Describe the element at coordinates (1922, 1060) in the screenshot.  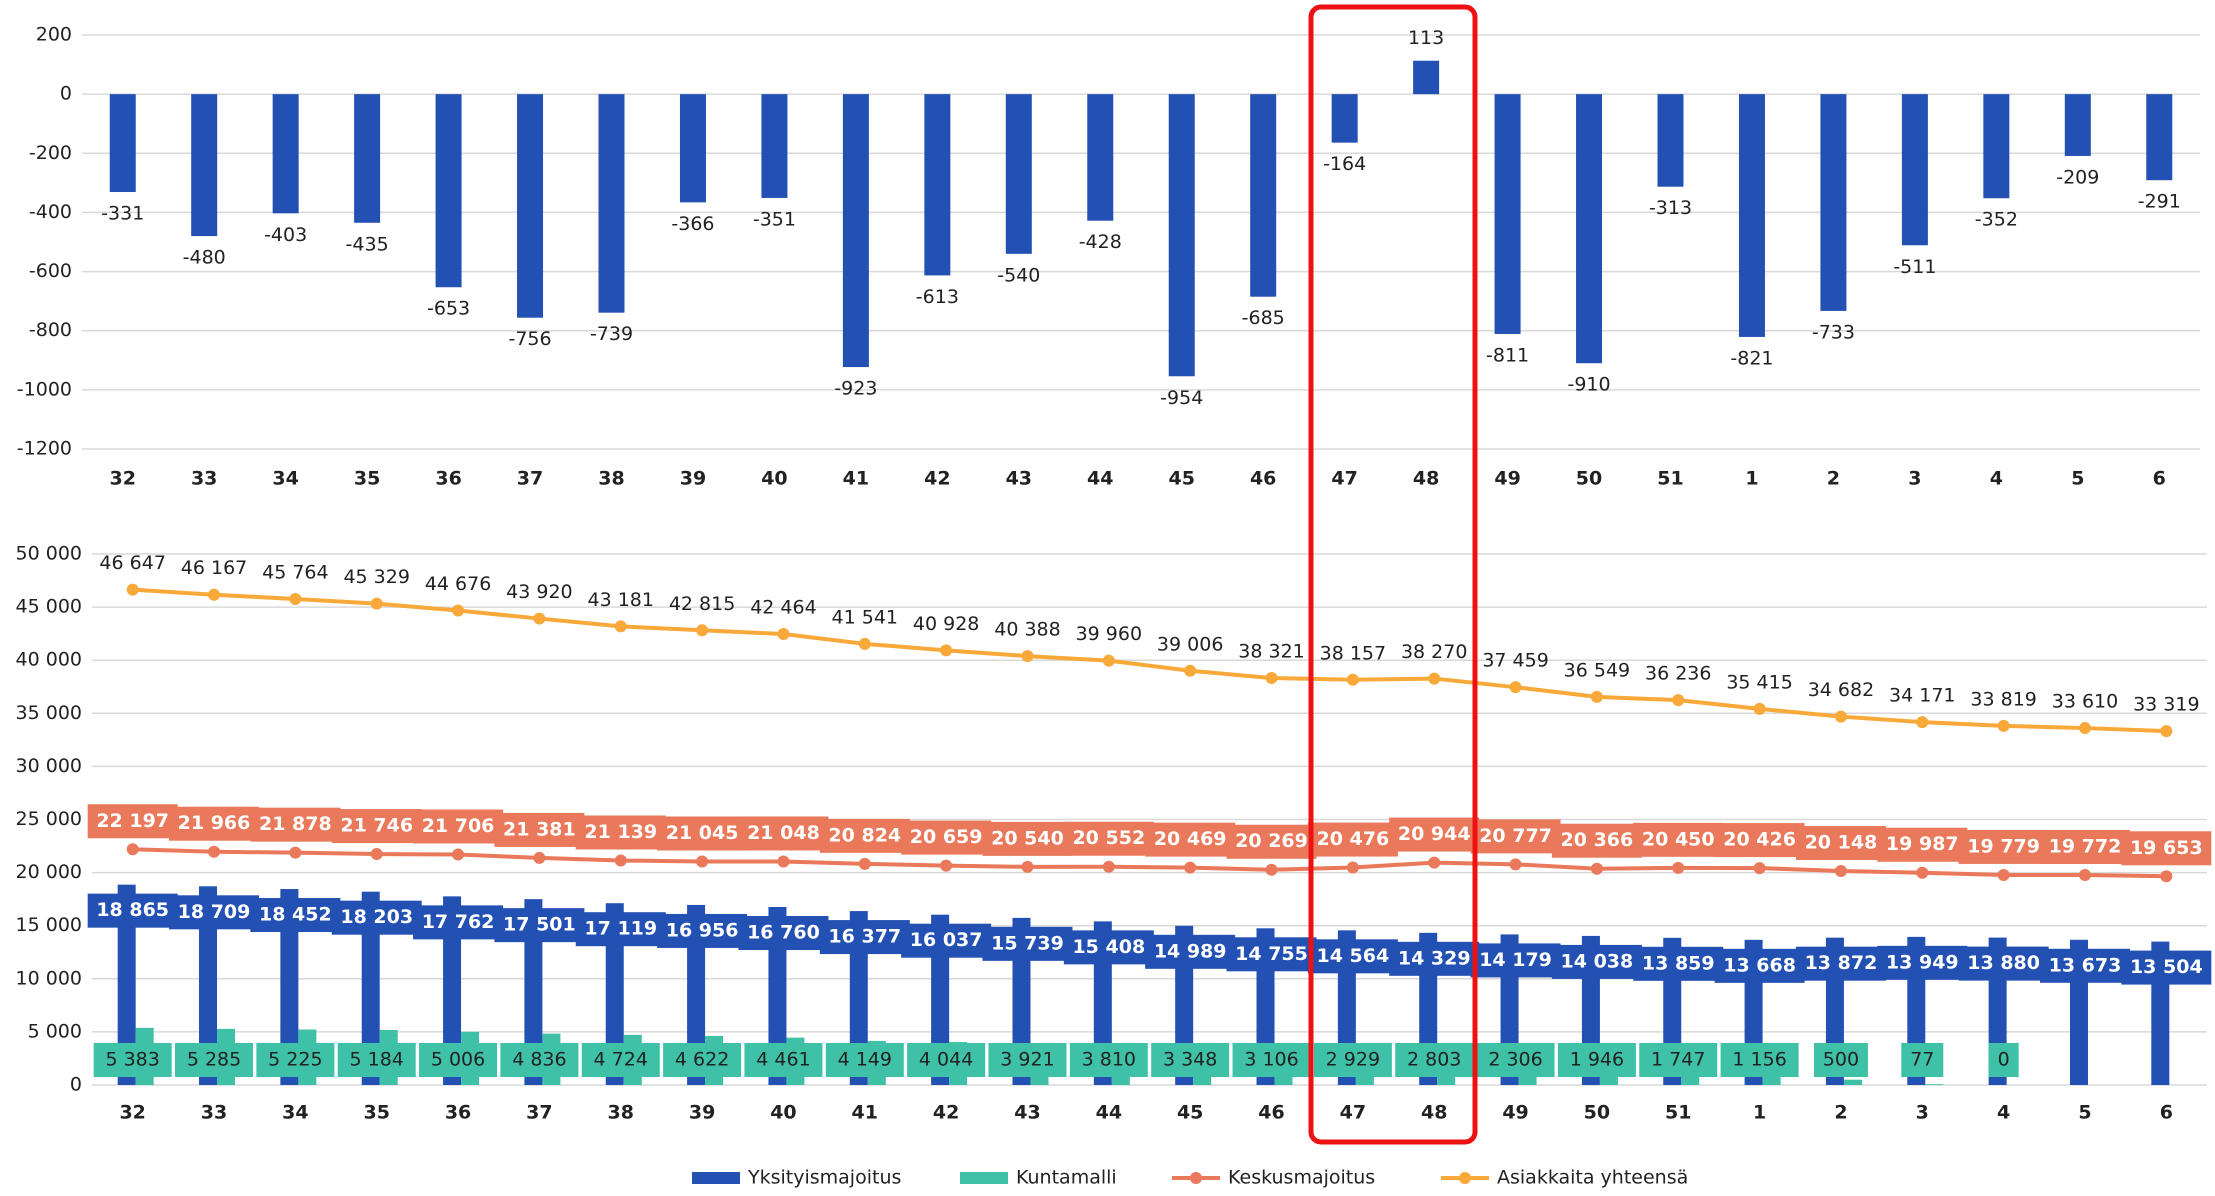
I see `data-label: 77` at that location.